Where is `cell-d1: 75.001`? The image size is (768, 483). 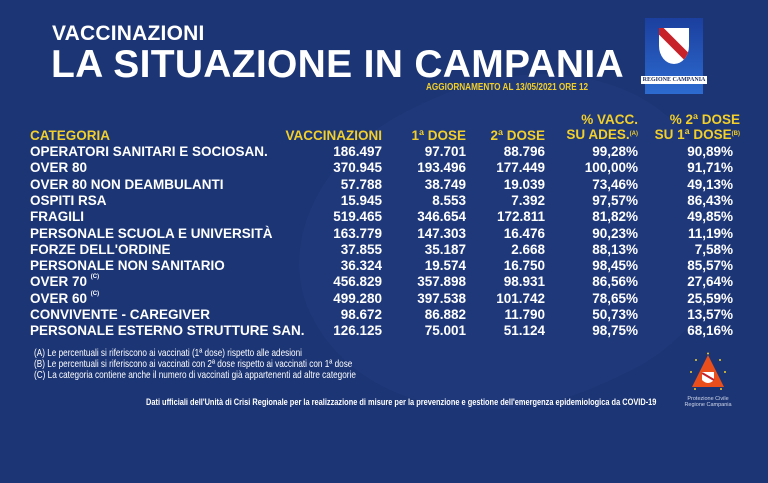
cell-d1: 75.001 is located at coordinates (445, 331).